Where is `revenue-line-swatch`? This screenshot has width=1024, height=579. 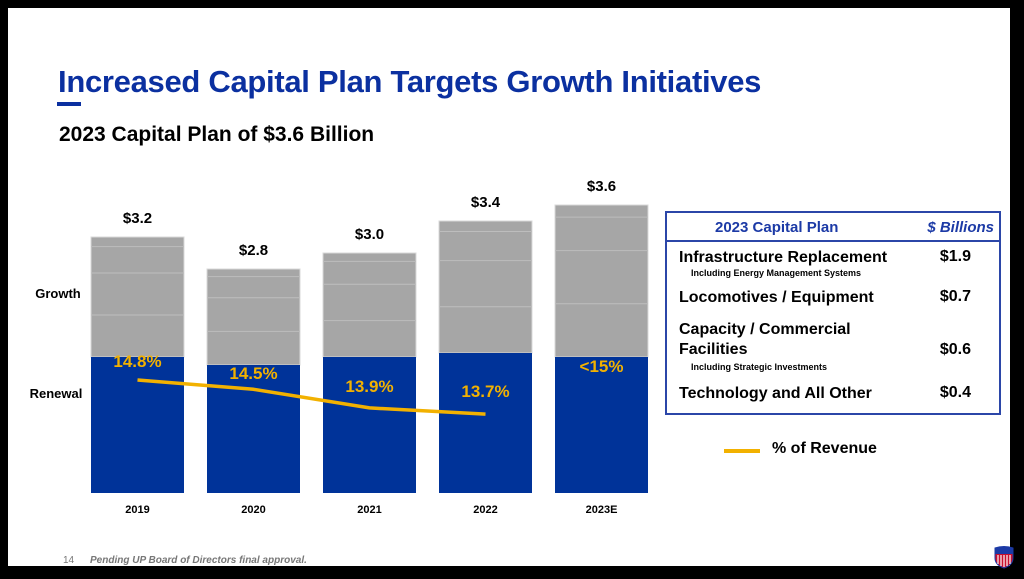
revenue-line-swatch is located at coordinates (742, 451).